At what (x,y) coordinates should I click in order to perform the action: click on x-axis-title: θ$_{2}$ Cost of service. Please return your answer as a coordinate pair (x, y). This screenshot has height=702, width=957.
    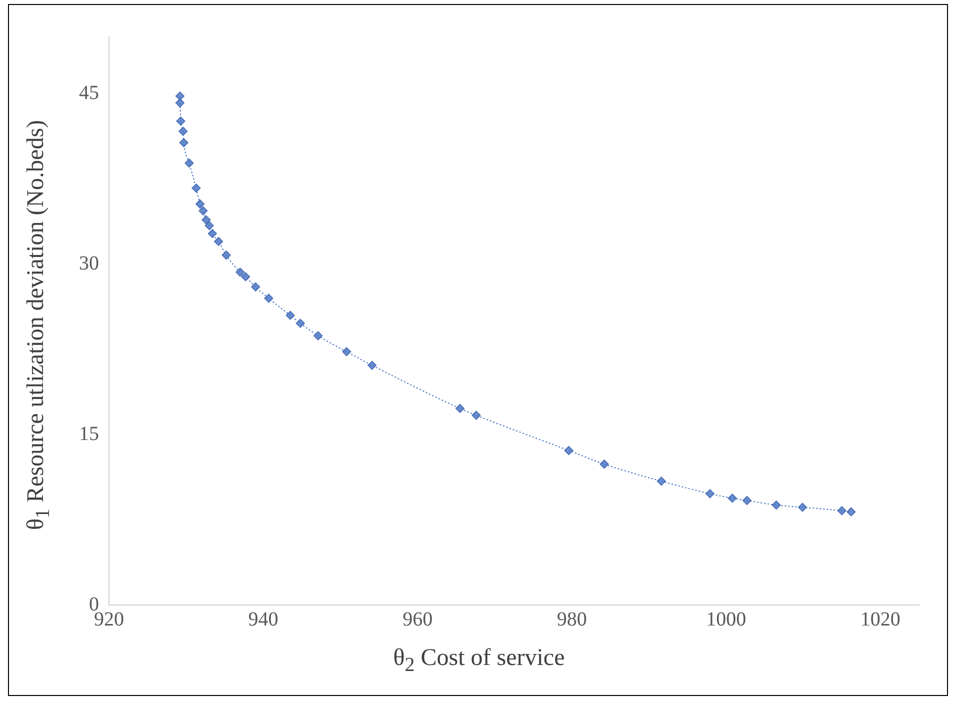
    Looking at the image, I should click on (479, 661).